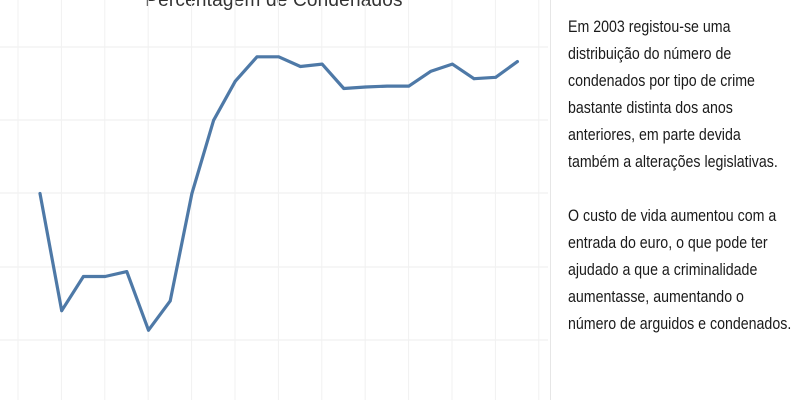 The height and width of the screenshot is (400, 800). What do you see at coordinates (274, 5) in the screenshot?
I see `chart-title: Percentagem de Condenados` at bounding box center [274, 5].